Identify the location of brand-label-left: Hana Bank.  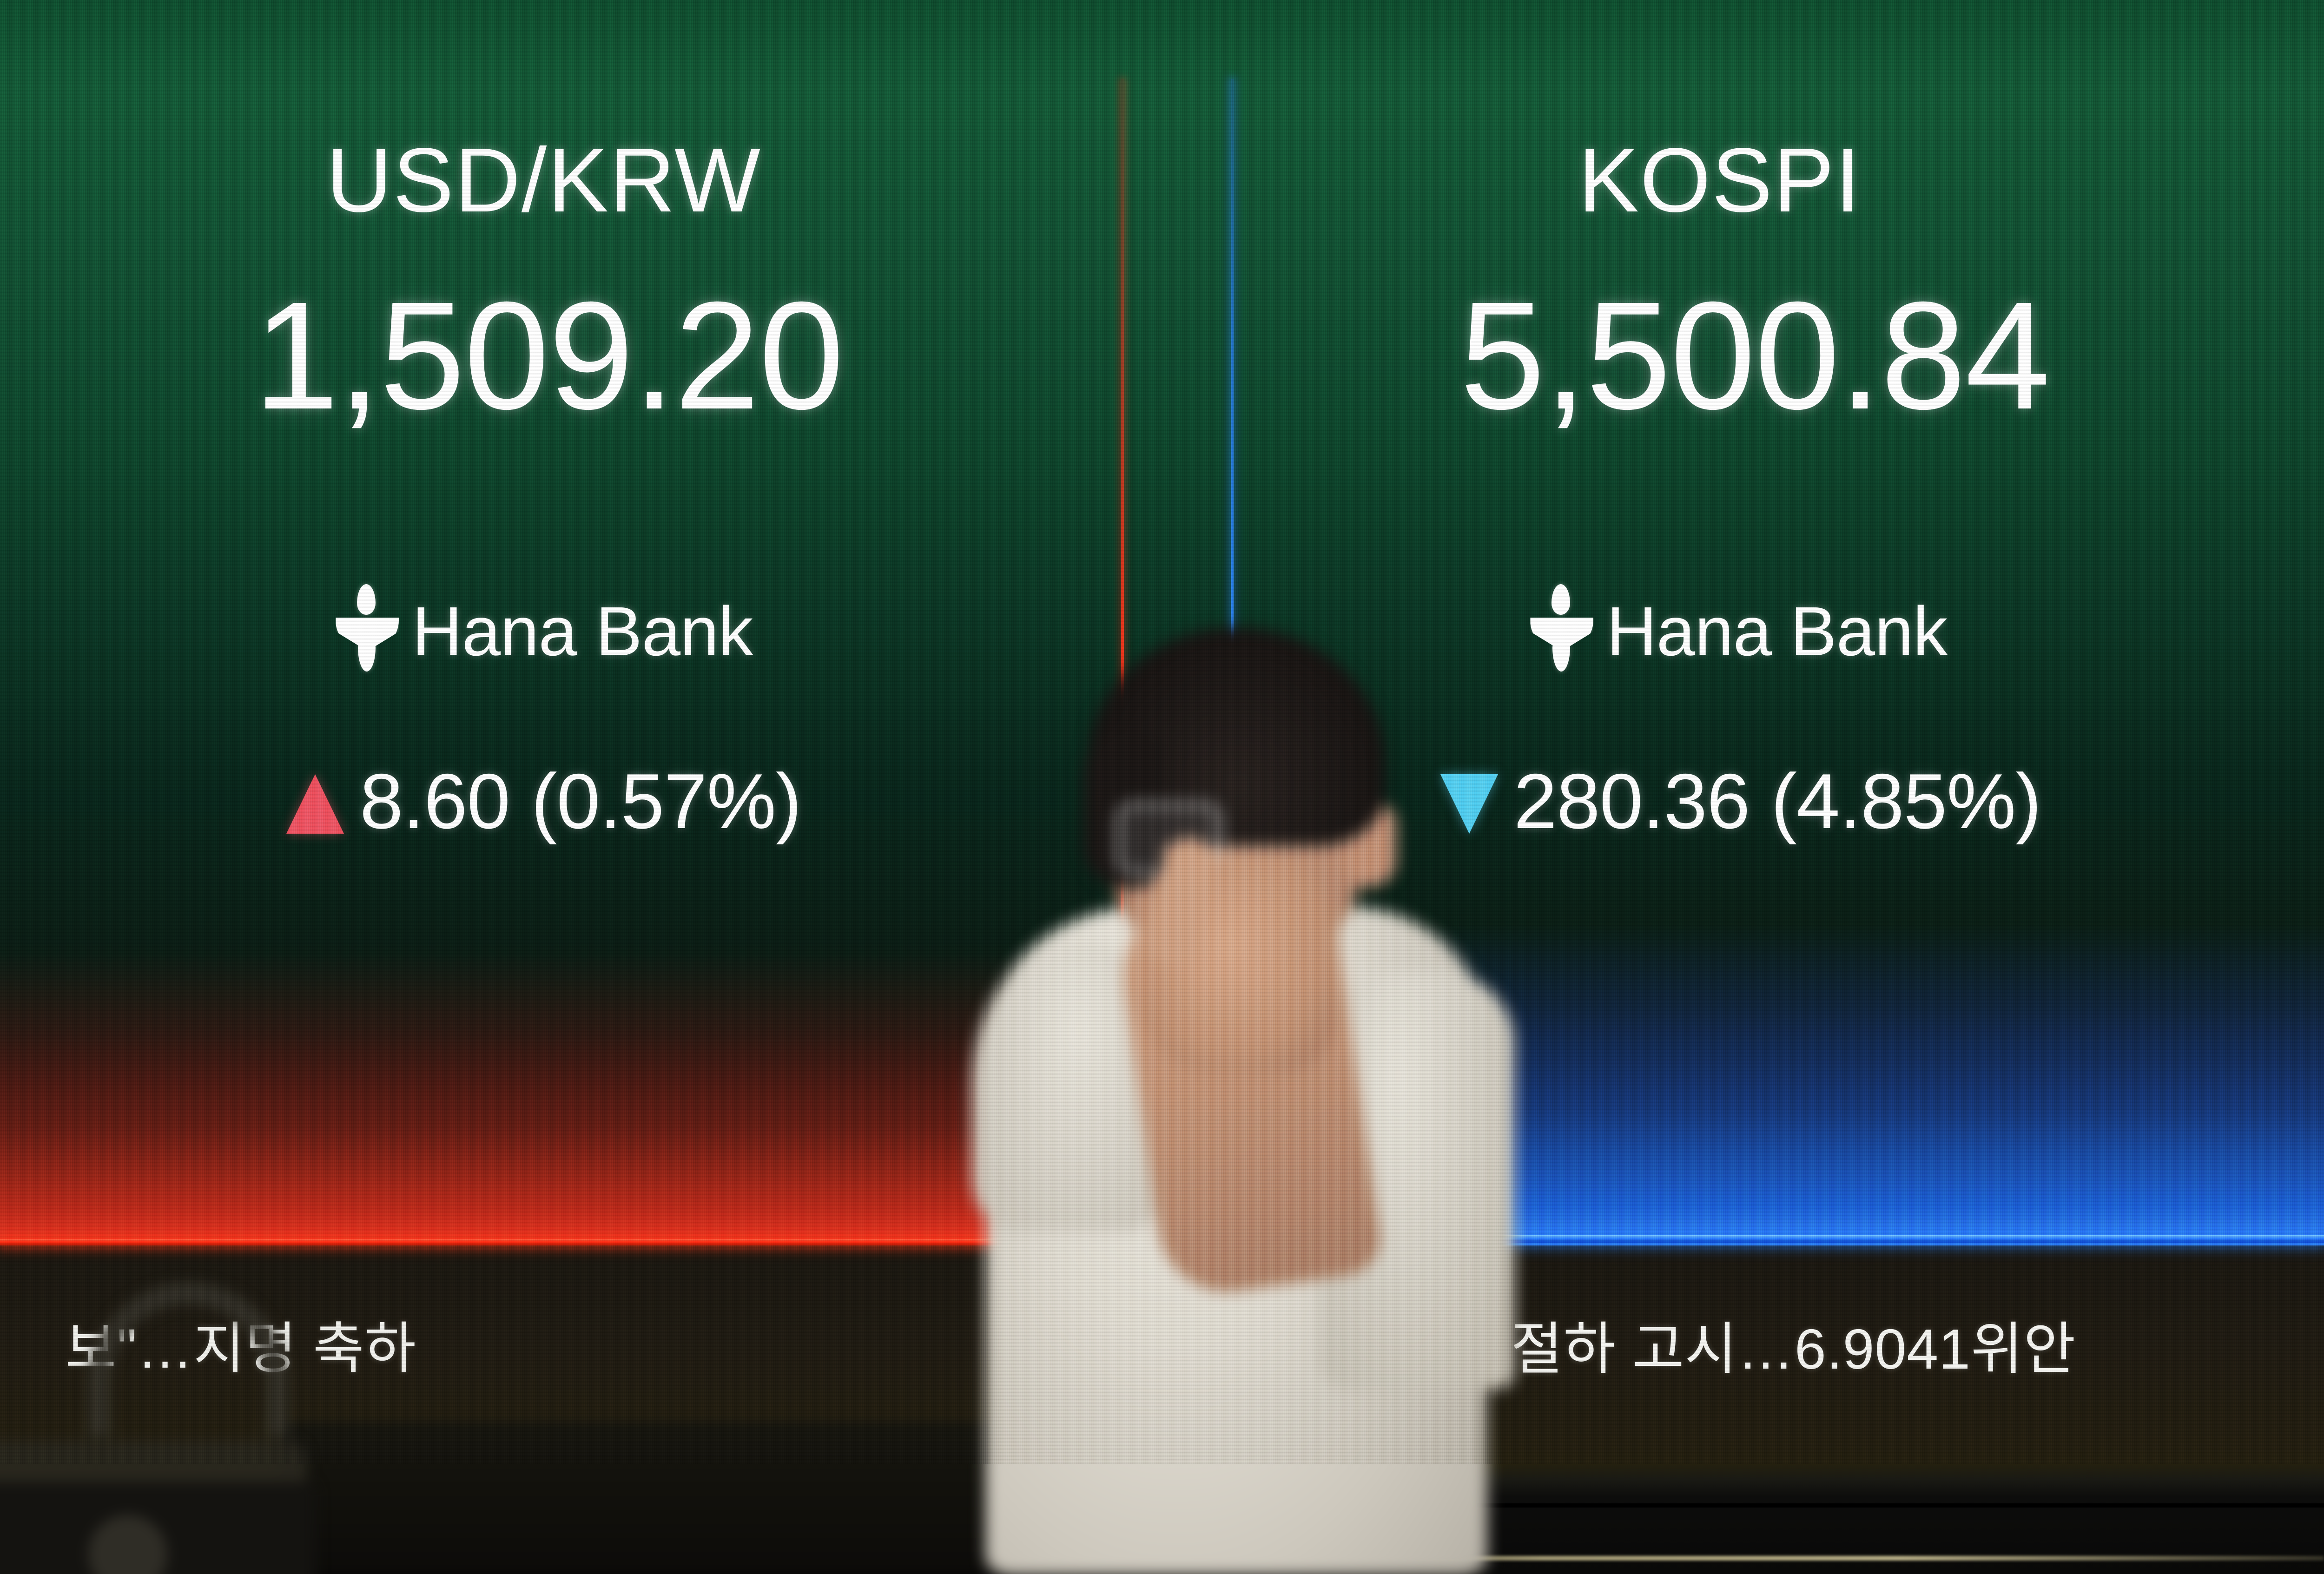
(582, 631).